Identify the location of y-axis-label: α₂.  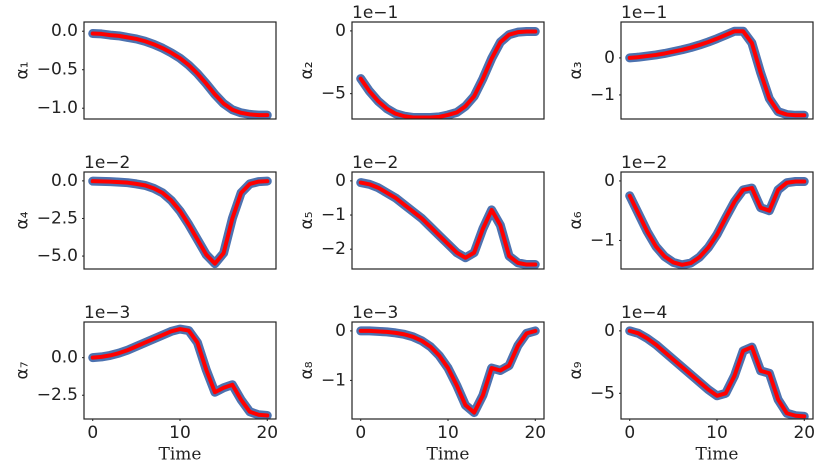
(307, 70).